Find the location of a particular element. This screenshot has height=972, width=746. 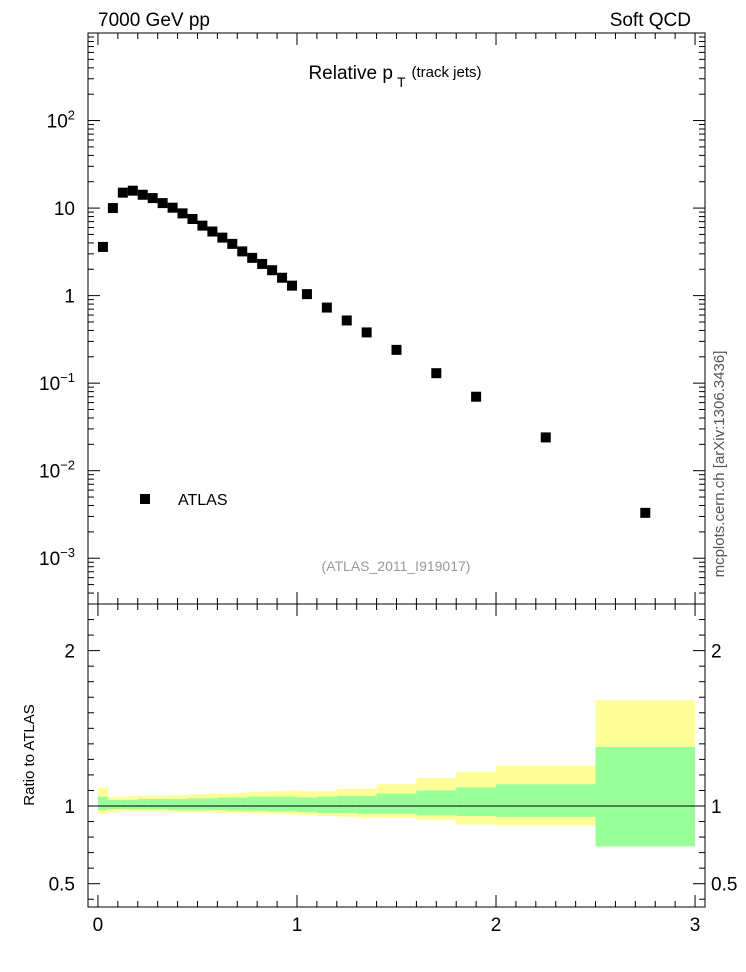

chart-title: Relative p T(track jets) is located at coordinates (394, 76).